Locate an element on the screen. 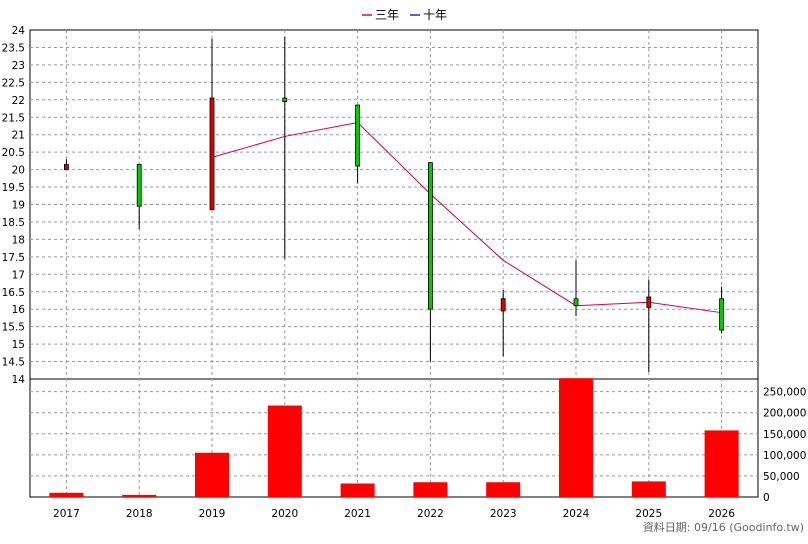  price-tick-label: 16.5 is located at coordinates (13, 293).